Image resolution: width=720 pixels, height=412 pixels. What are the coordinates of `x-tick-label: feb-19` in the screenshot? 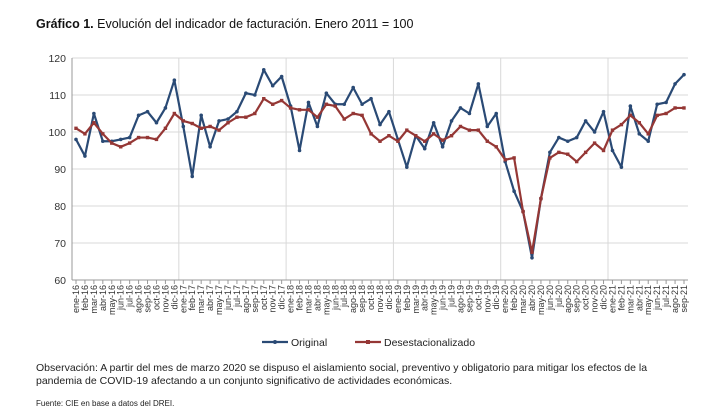 It's located at (407, 298).